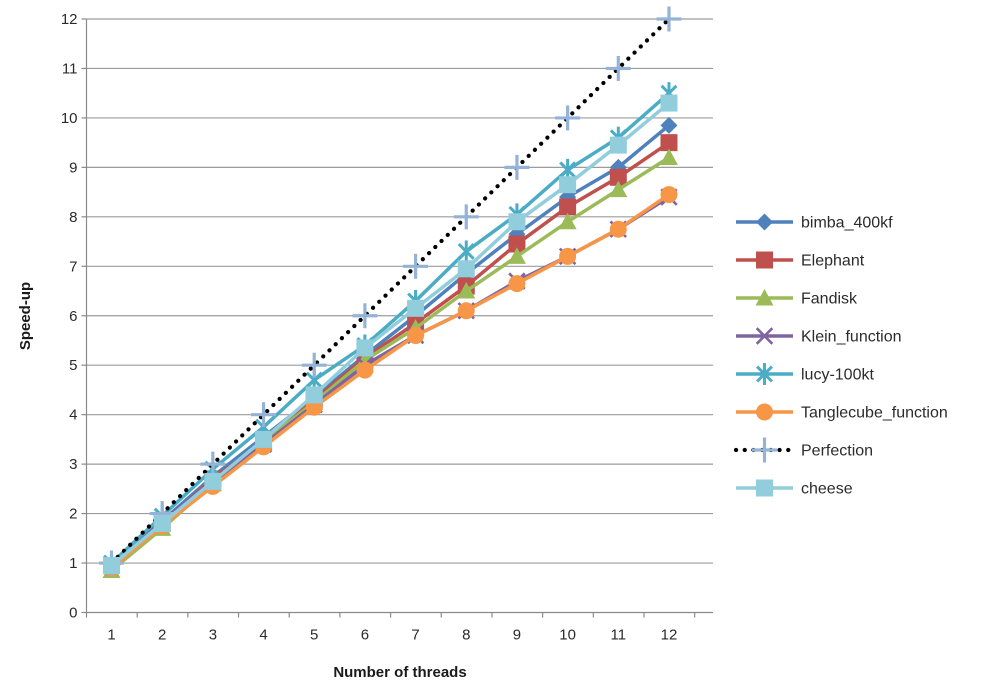 This screenshot has height=696, width=989. I want to click on x-tick-label: 6, so click(365, 635).